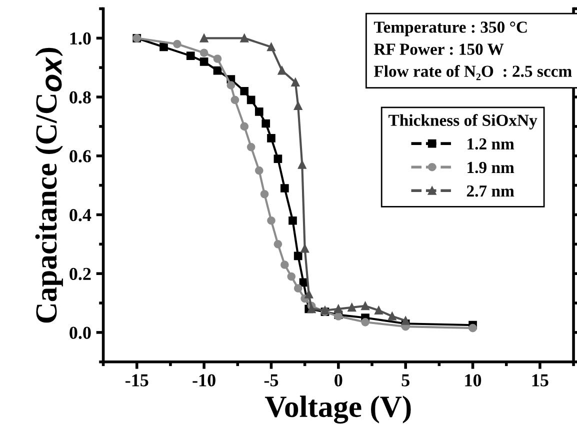 The width and height of the screenshot is (577, 436). What do you see at coordinates (491, 168) in the screenshot?
I see `legend-label: 1.9 nm` at bounding box center [491, 168].